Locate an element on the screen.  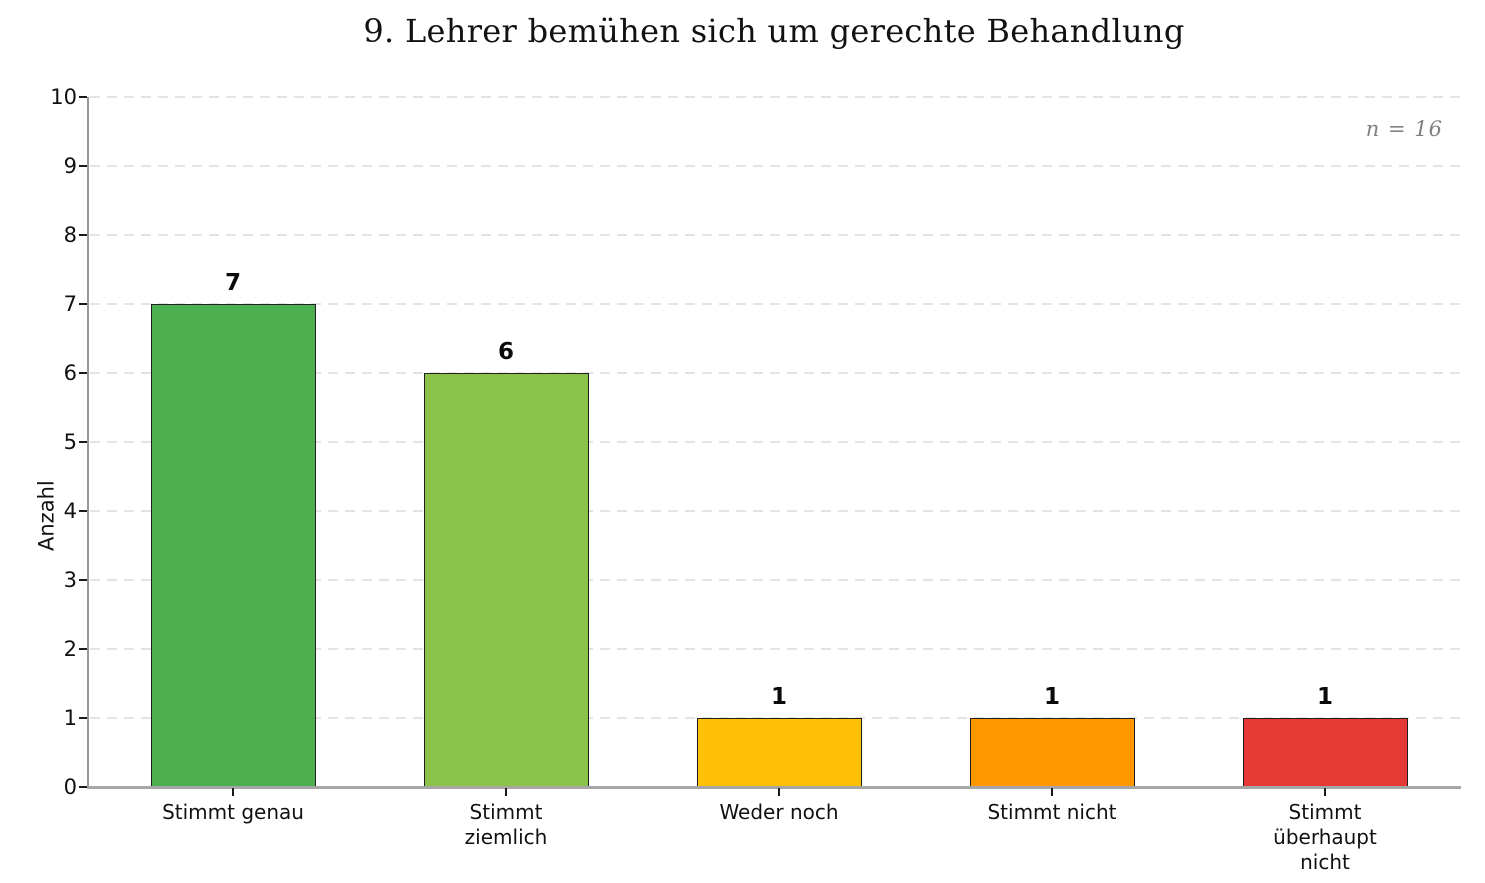
y-tick-label: 0 is located at coordinates (70, 787).